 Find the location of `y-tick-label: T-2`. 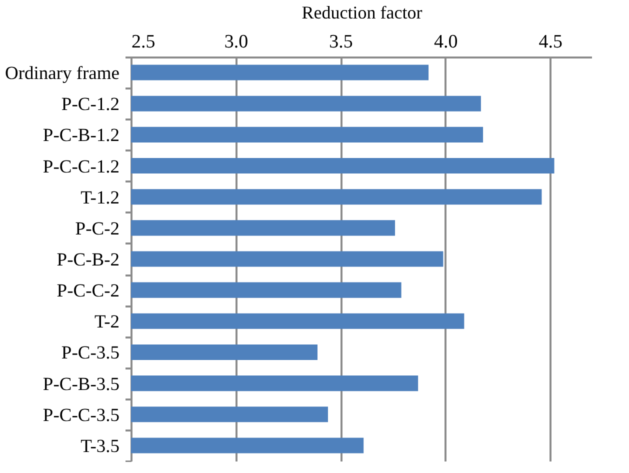

y-tick-label: T-2 is located at coordinates (107, 322).